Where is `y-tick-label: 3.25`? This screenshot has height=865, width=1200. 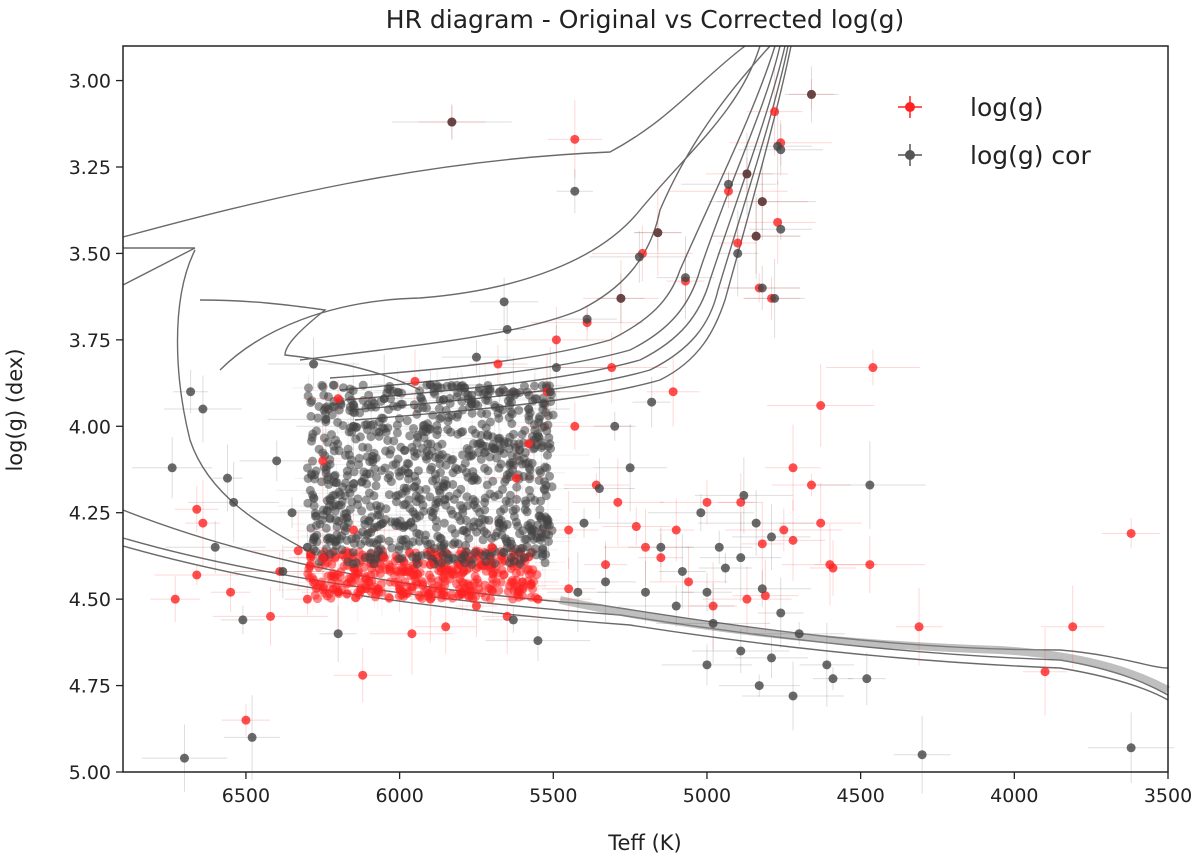
y-tick-label: 3.25 is located at coordinates (90, 168).